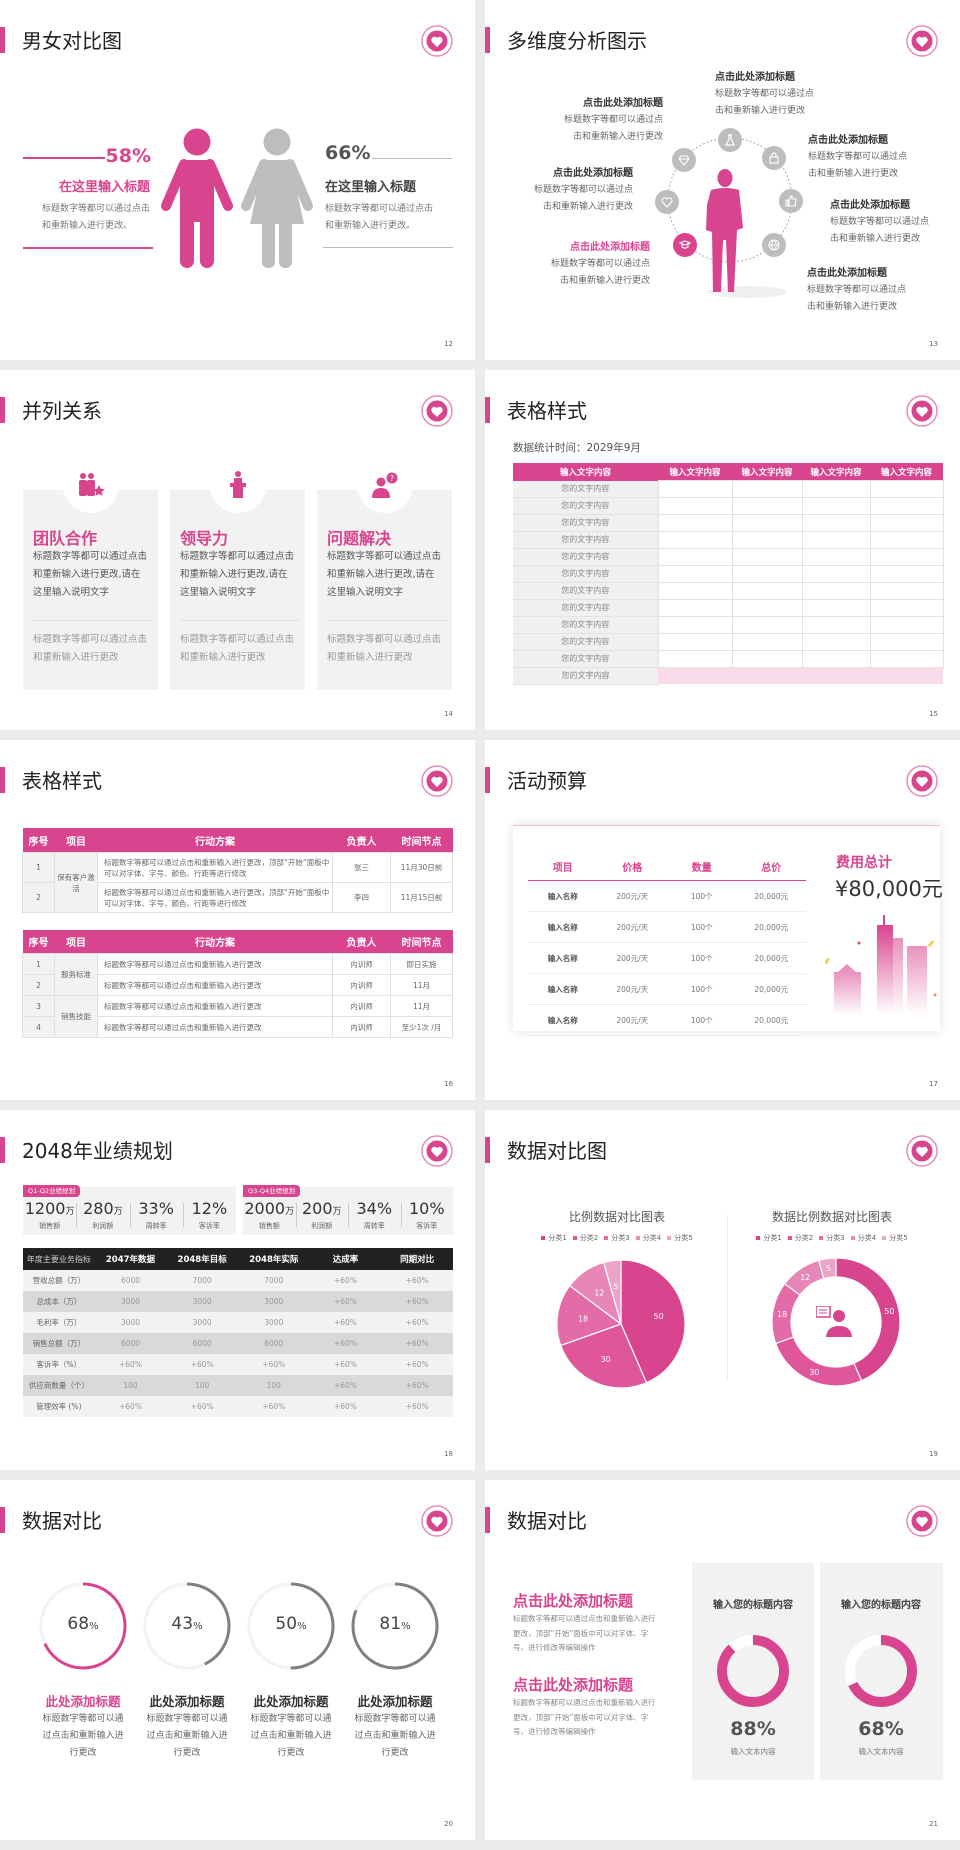 This screenshot has height=1850, width=960. What do you see at coordinates (421, 1027) in the screenshot?
I see `deadline: 至少1次 /月` at bounding box center [421, 1027].